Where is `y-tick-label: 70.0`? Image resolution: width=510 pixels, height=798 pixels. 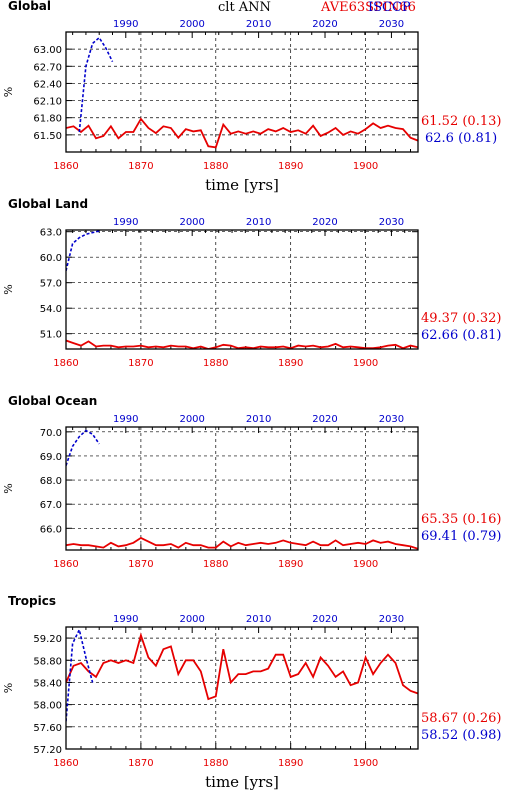
y-tick-label: 70.0 is located at coordinates (51, 433).